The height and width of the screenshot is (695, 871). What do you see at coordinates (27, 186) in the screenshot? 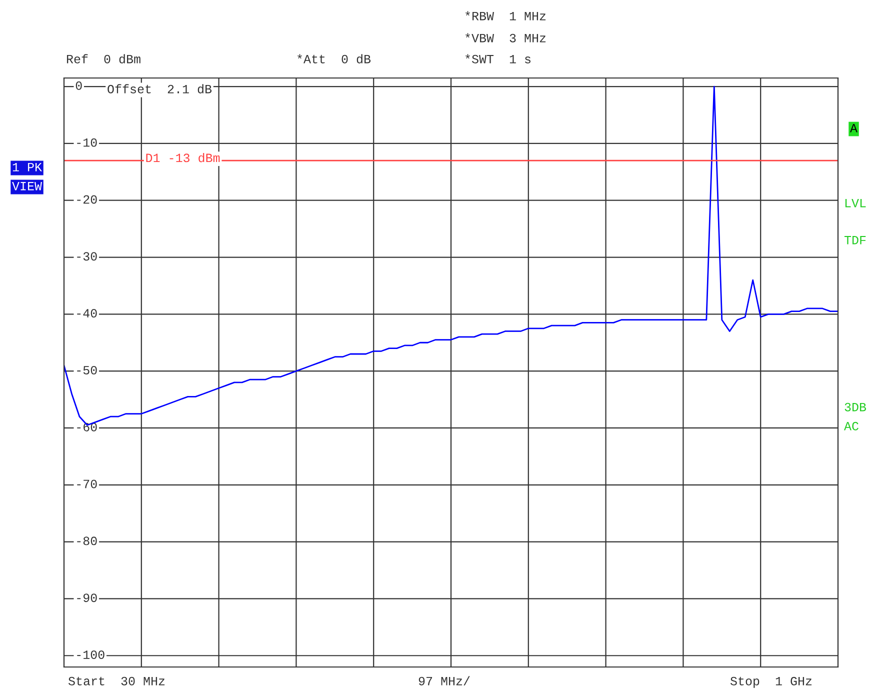
I see `text: VIEW` at bounding box center [27, 186].